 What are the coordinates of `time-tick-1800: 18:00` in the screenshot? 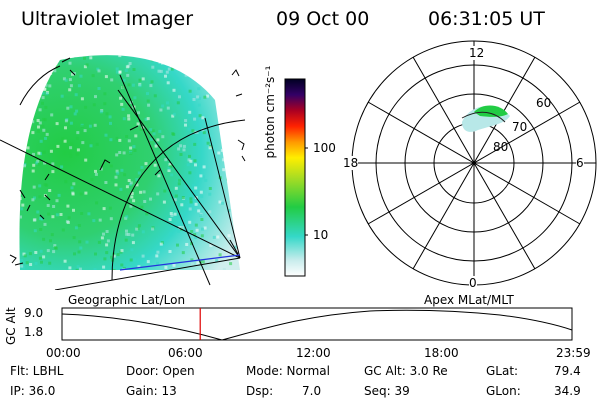 It's located at (441, 353).